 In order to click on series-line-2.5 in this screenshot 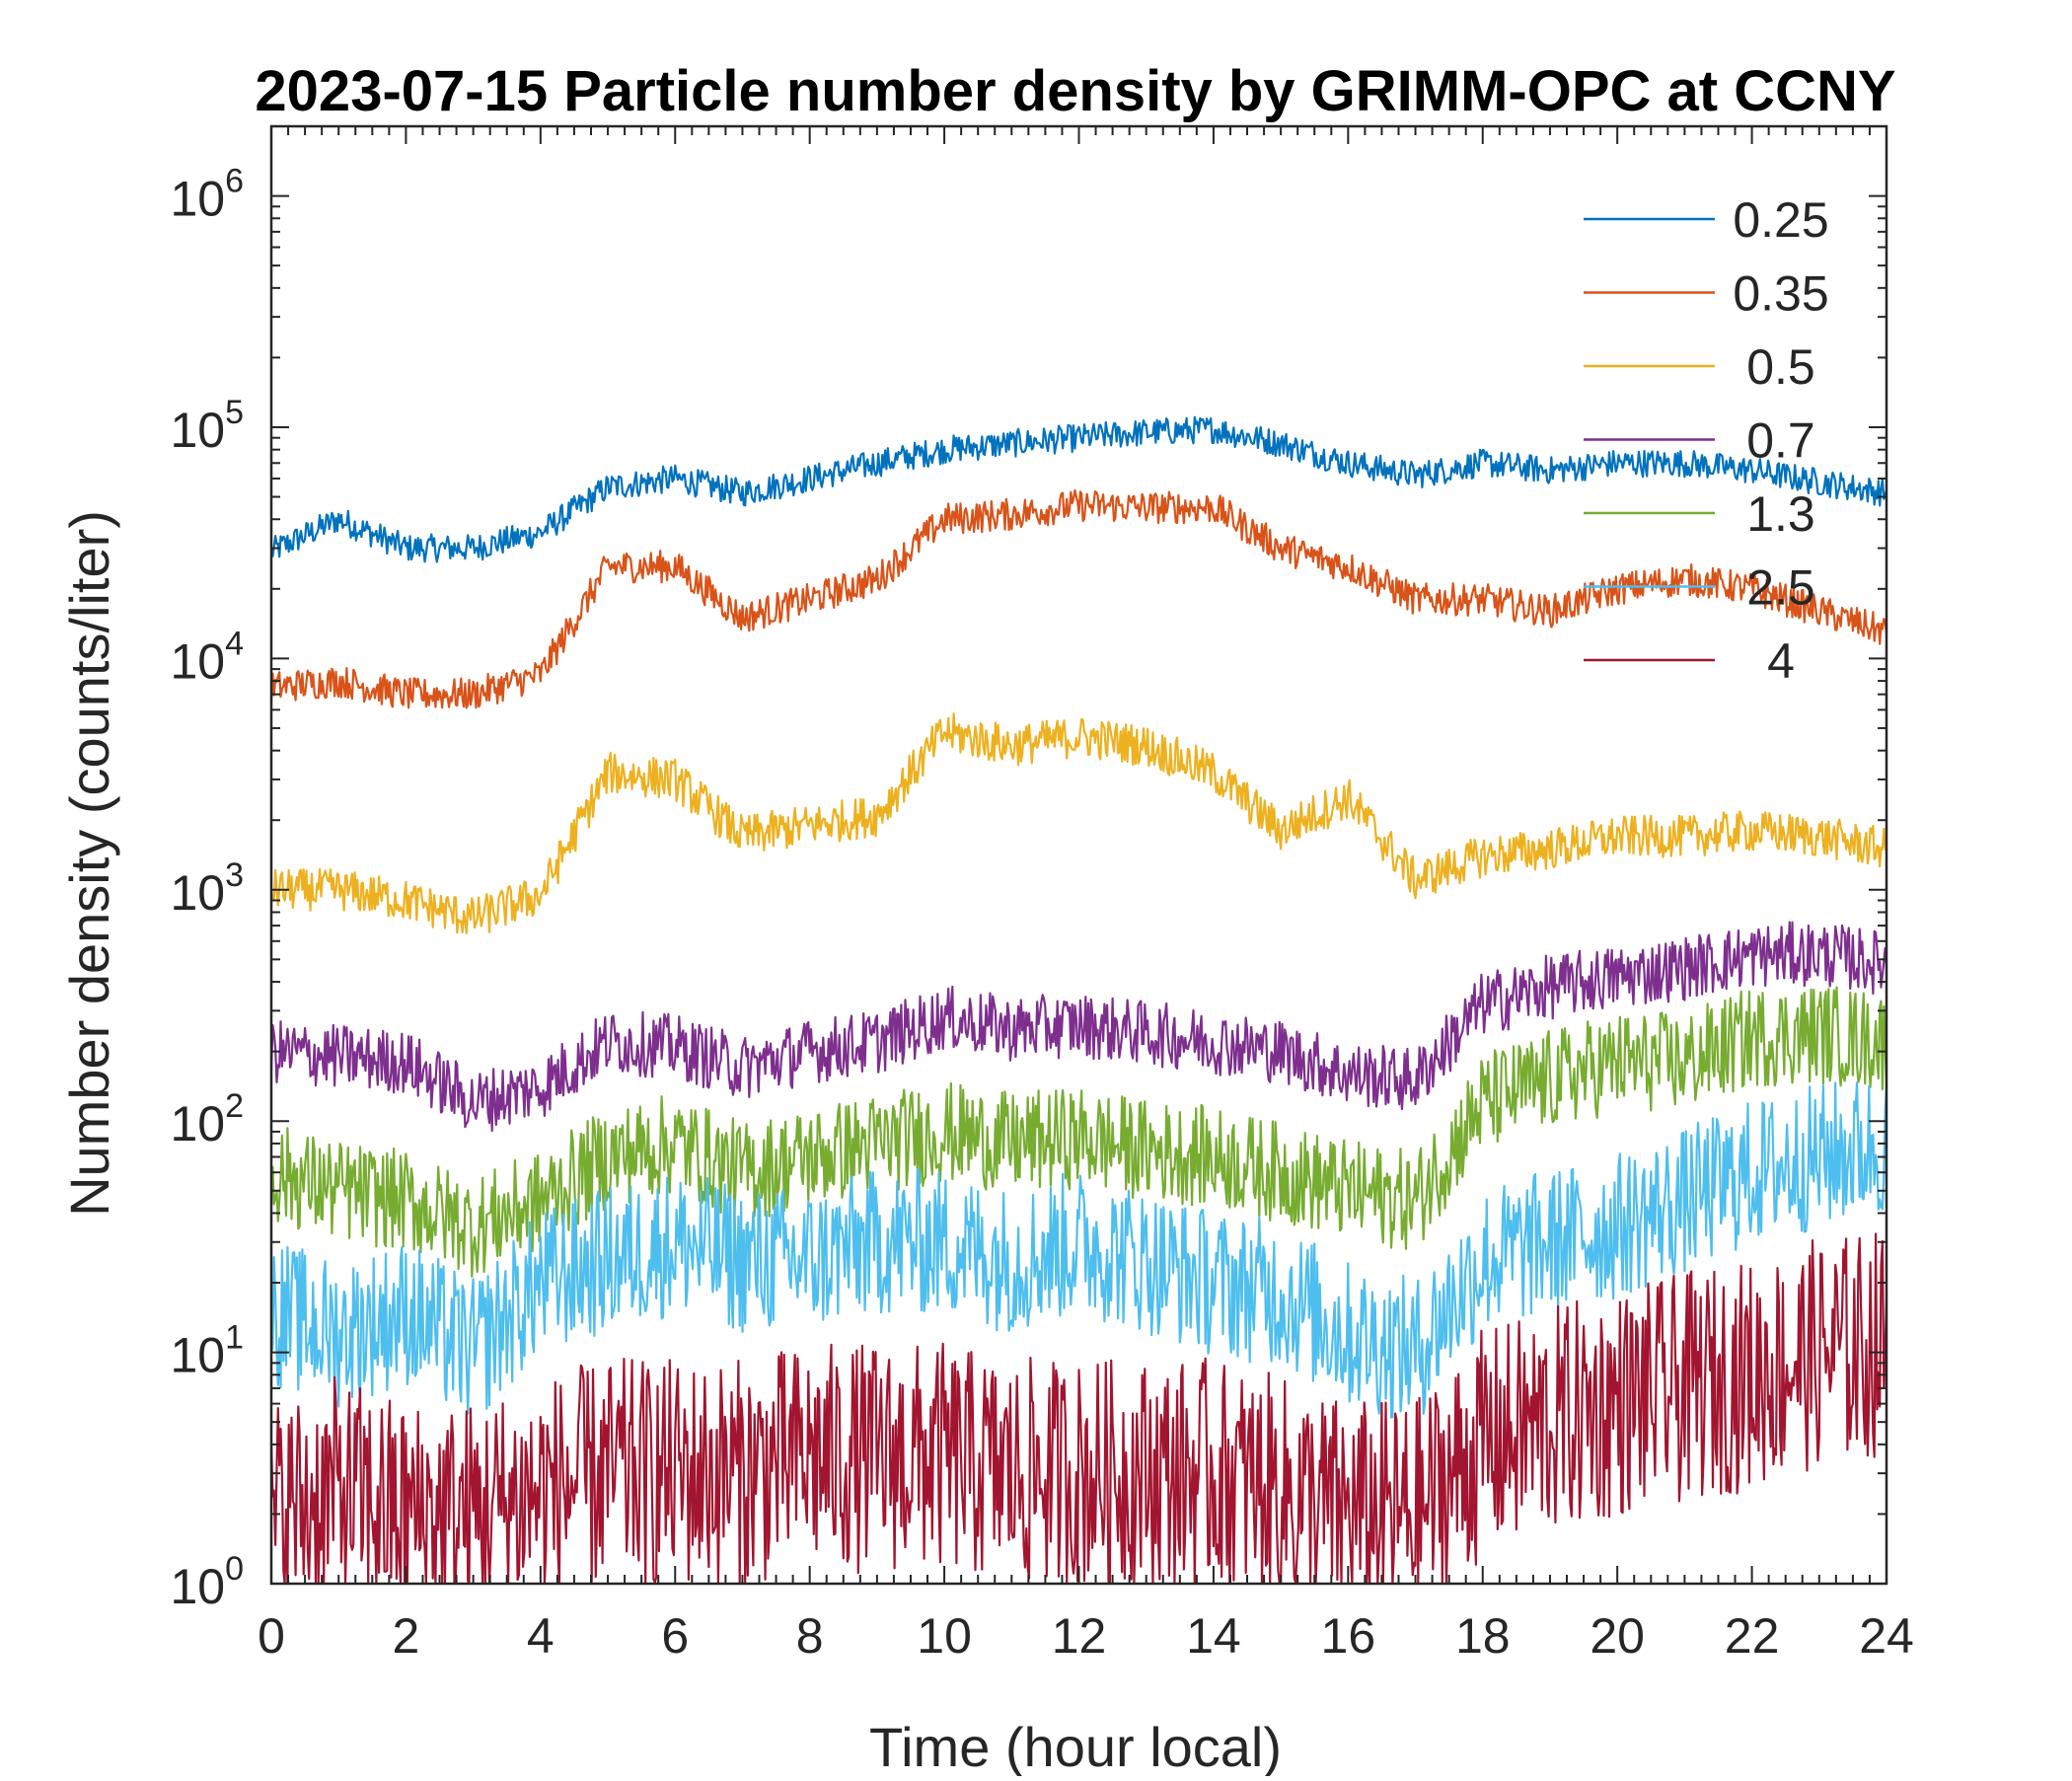, I will do `click(1078, 1250)`.